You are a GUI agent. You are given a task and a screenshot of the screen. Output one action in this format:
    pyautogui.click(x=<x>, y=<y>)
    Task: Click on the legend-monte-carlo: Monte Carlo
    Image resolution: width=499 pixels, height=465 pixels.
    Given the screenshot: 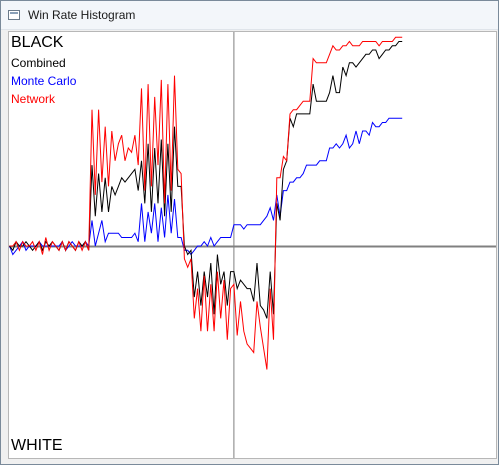 What is the action you would take?
    pyautogui.click(x=44, y=81)
    